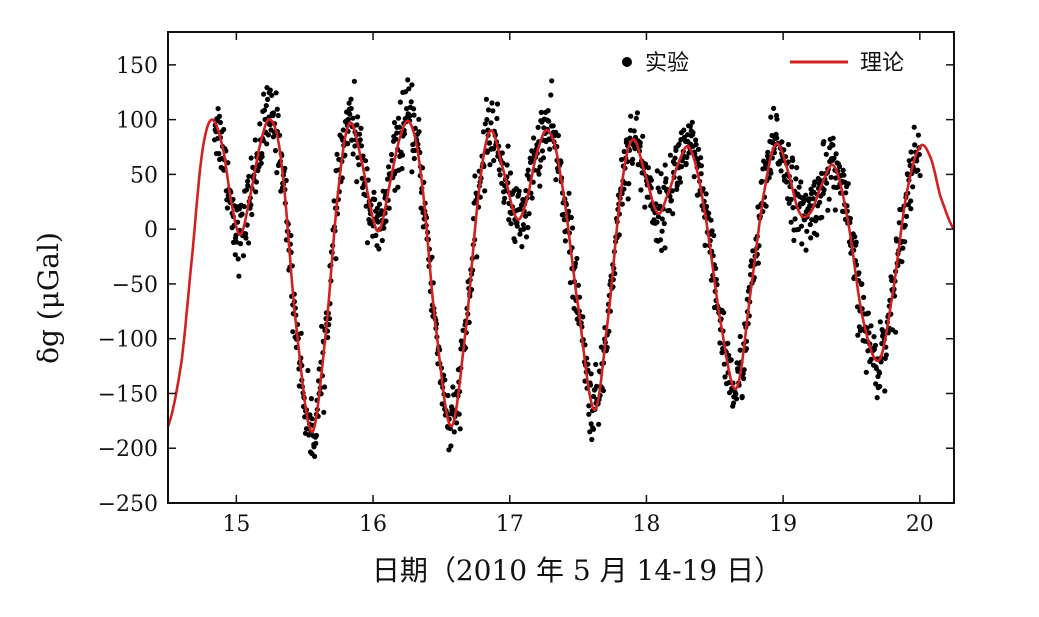  Describe the element at coordinates (510, 524) in the screenshot. I see `x-tick-label: 17` at that location.